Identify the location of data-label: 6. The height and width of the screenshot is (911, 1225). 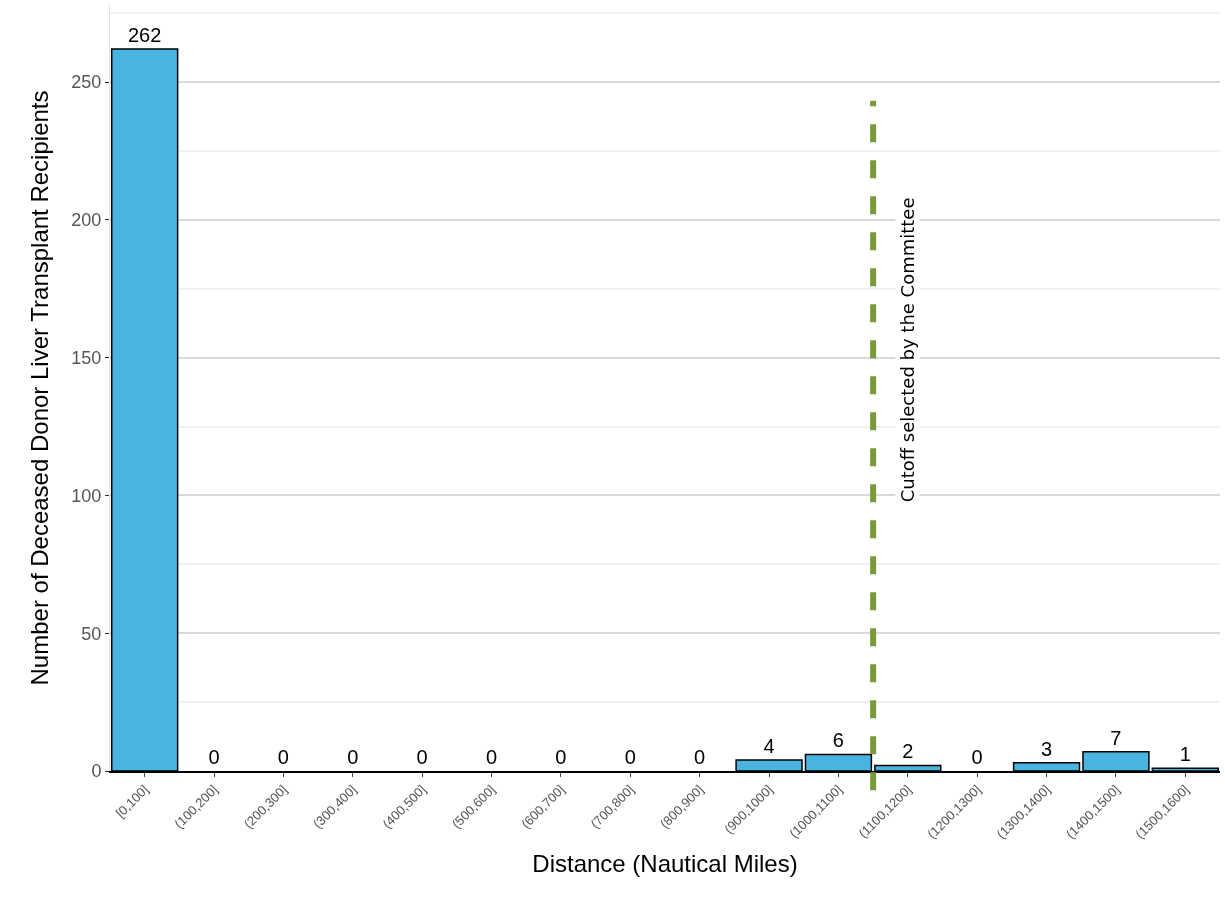
(838, 740).